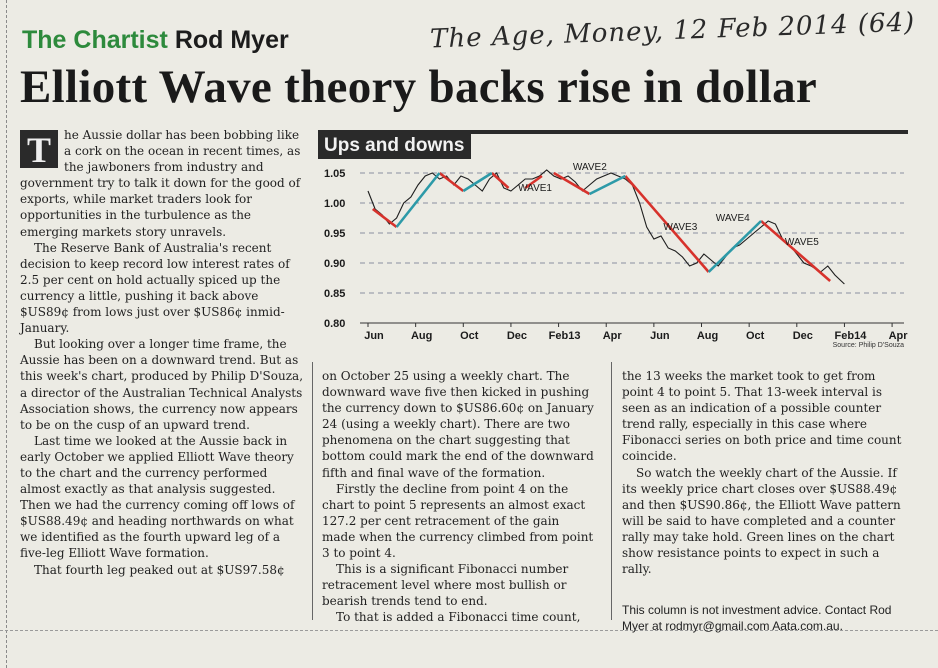 This screenshot has height=668, width=938. What do you see at coordinates (334, 264) in the screenshot?
I see `y-tick-label: 0.90` at bounding box center [334, 264].